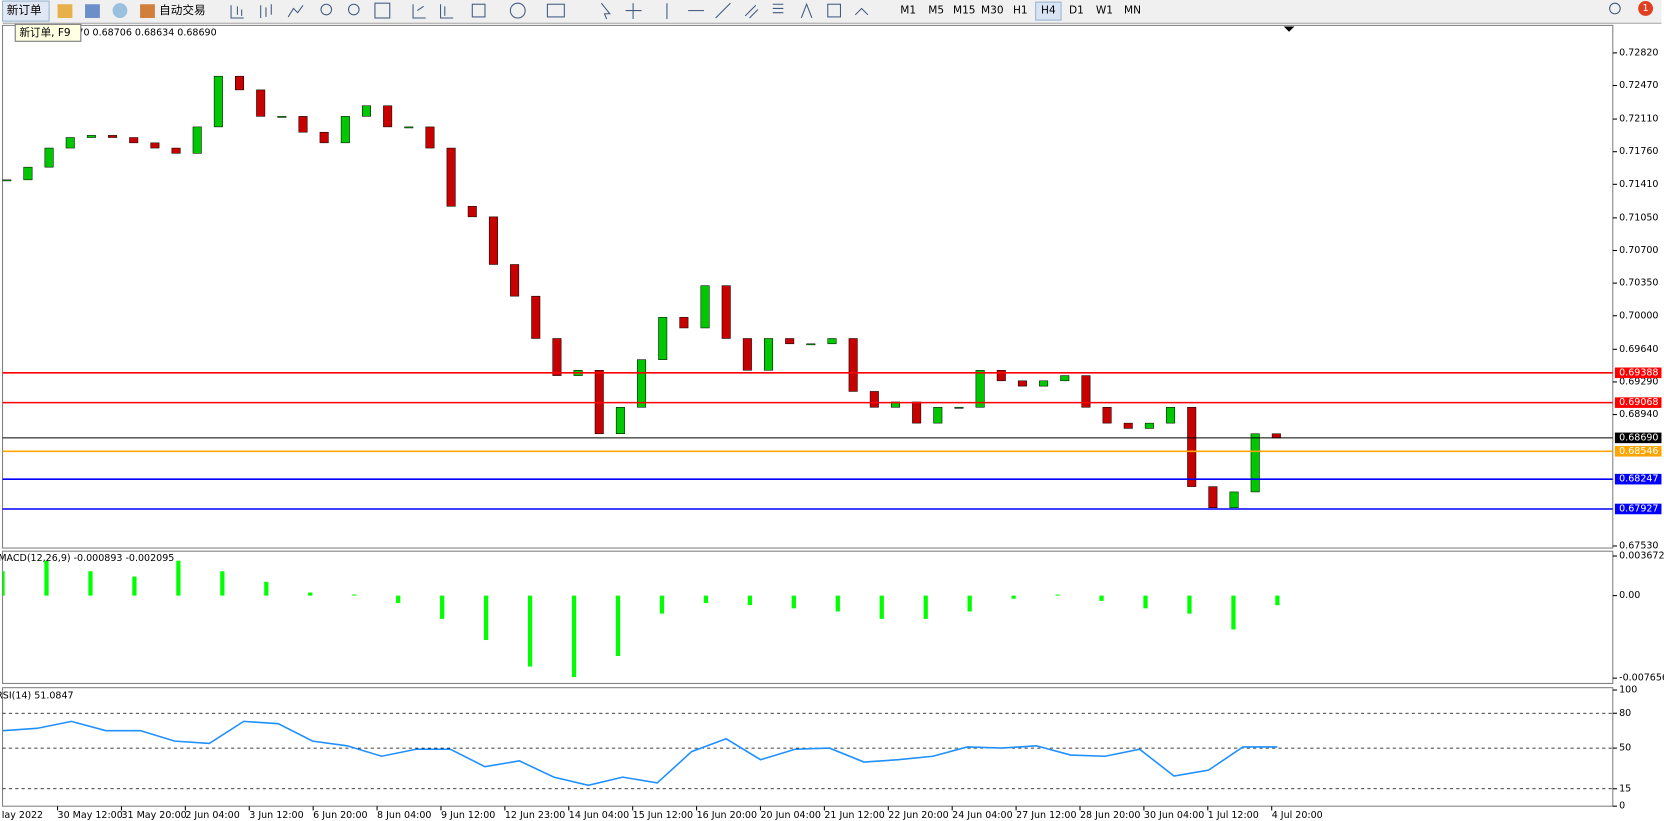 The image size is (1664, 821). What do you see at coordinates (353, 9) in the screenshot?
I see `zoom-out` at bounding box center [353, 9].